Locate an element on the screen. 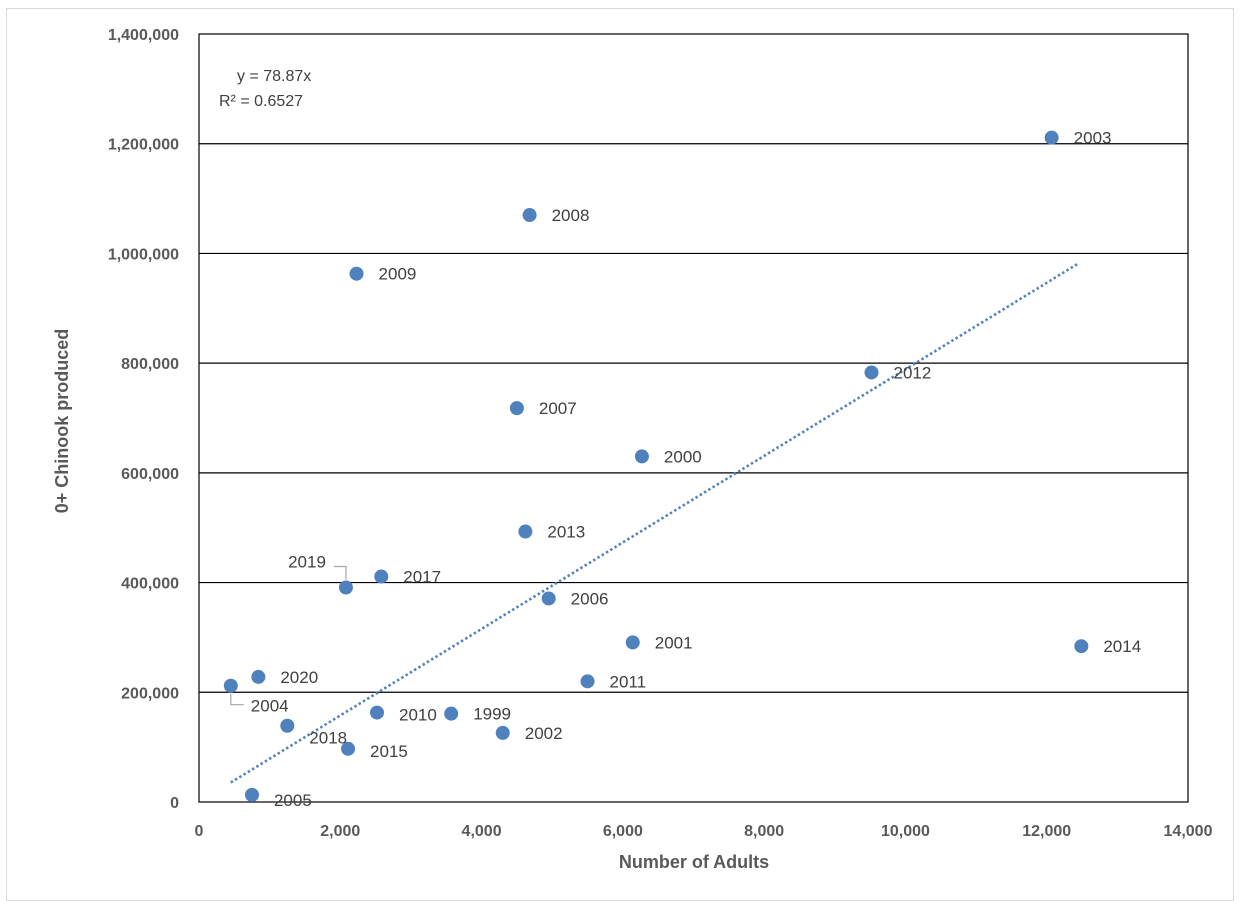 The width and height of the screenshot is (1241, 909). x-axis-title: Number of Adults is located at coordinates (694, 862).